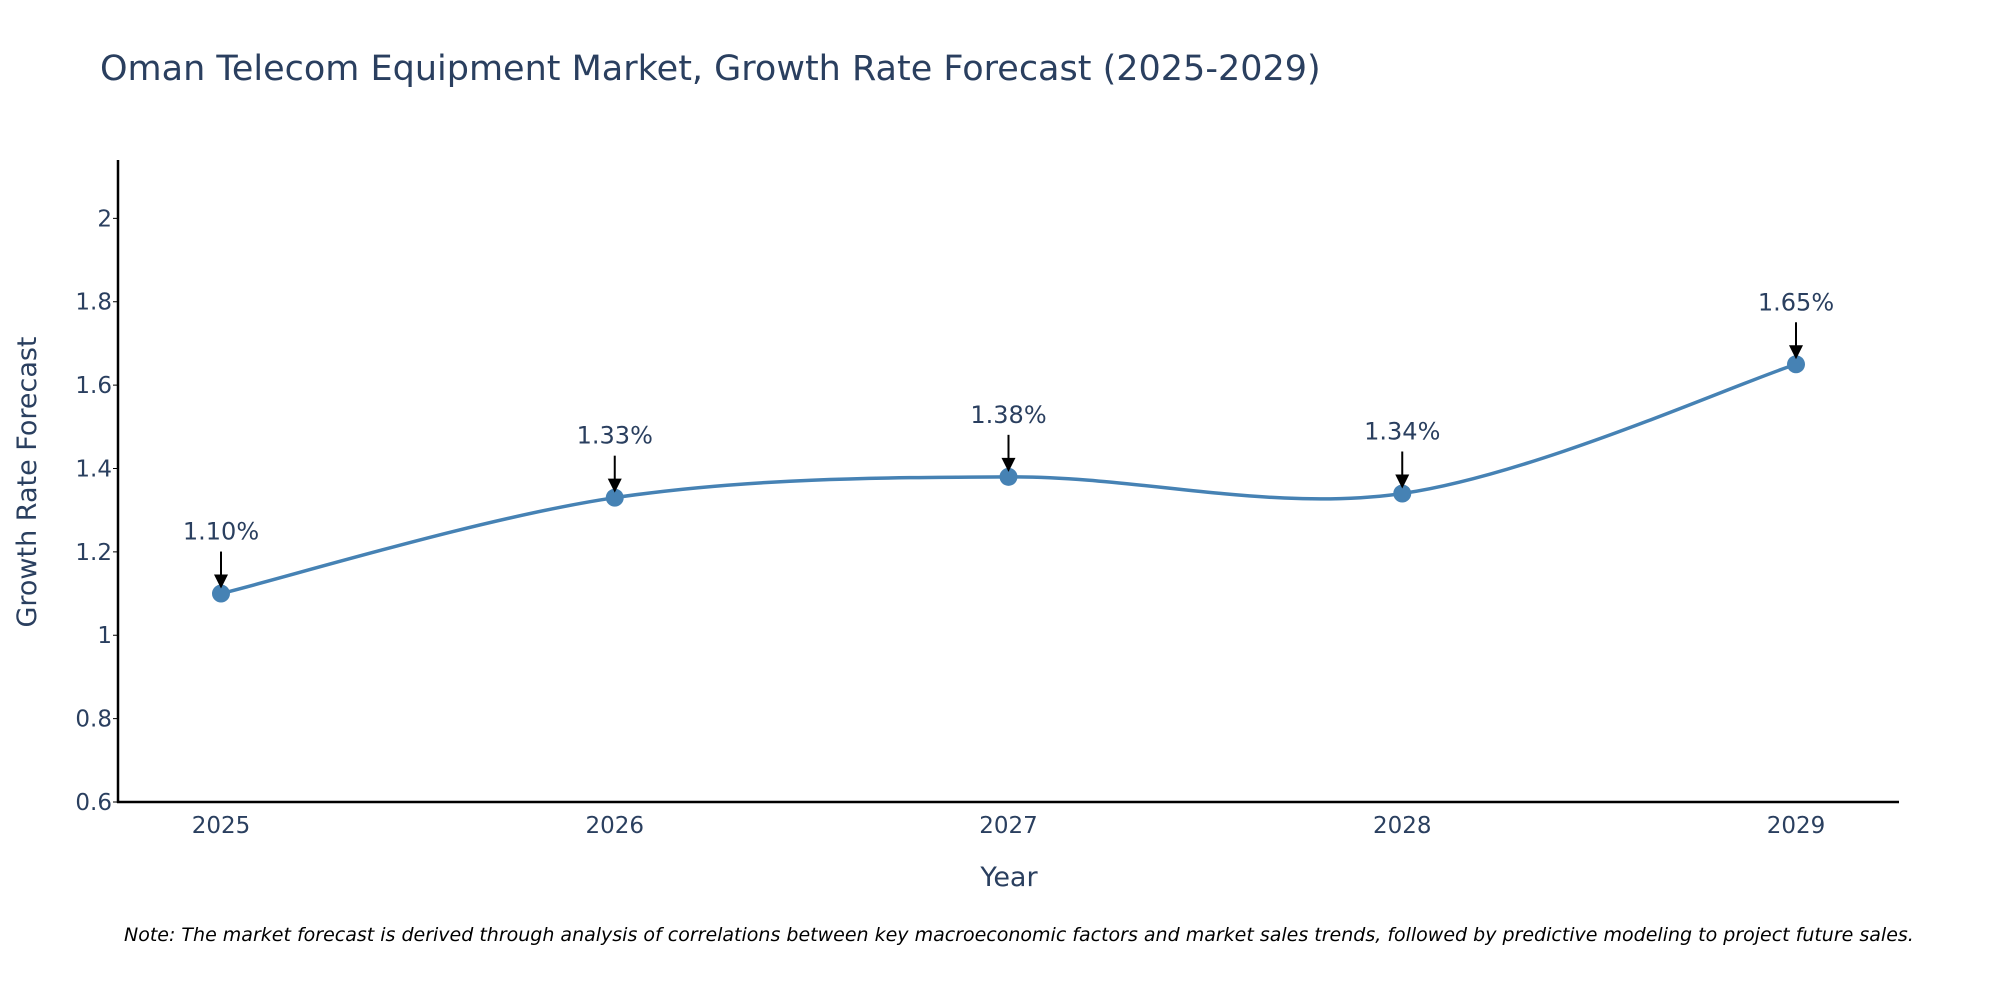 The image size is (2000, 1000). Describe the element at coordinates (93, 303) in the screenshot. I see `y-tick-label: 1.8` at that location.